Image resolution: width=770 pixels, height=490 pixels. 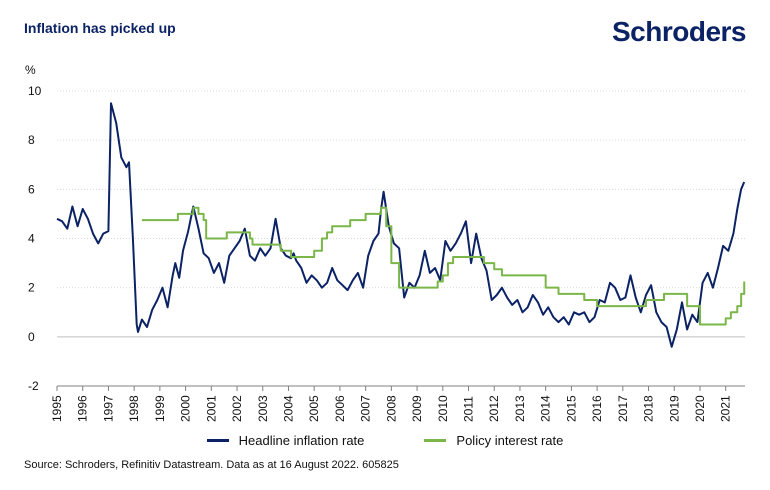 What do you see at coordinates (546, 408) in the screenshot?
I see `x-tick-label: 2014` at bounding box center [546, 408].